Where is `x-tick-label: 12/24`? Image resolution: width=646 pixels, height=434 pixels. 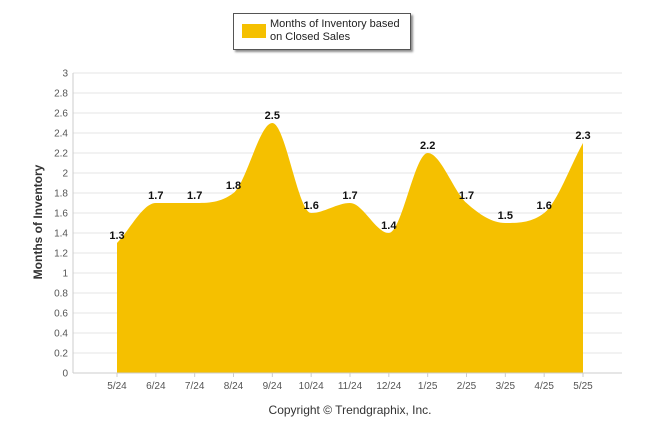 x-tick-label: 12/24 is located at coordinates (388, 386).